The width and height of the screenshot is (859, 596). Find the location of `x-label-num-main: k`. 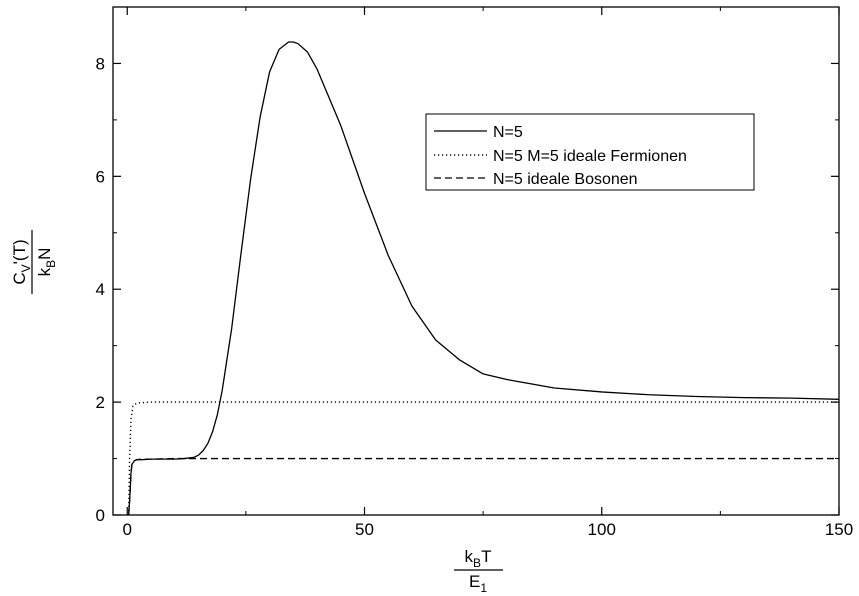

x-label-num-main: k is located at coordinates (469, 556).